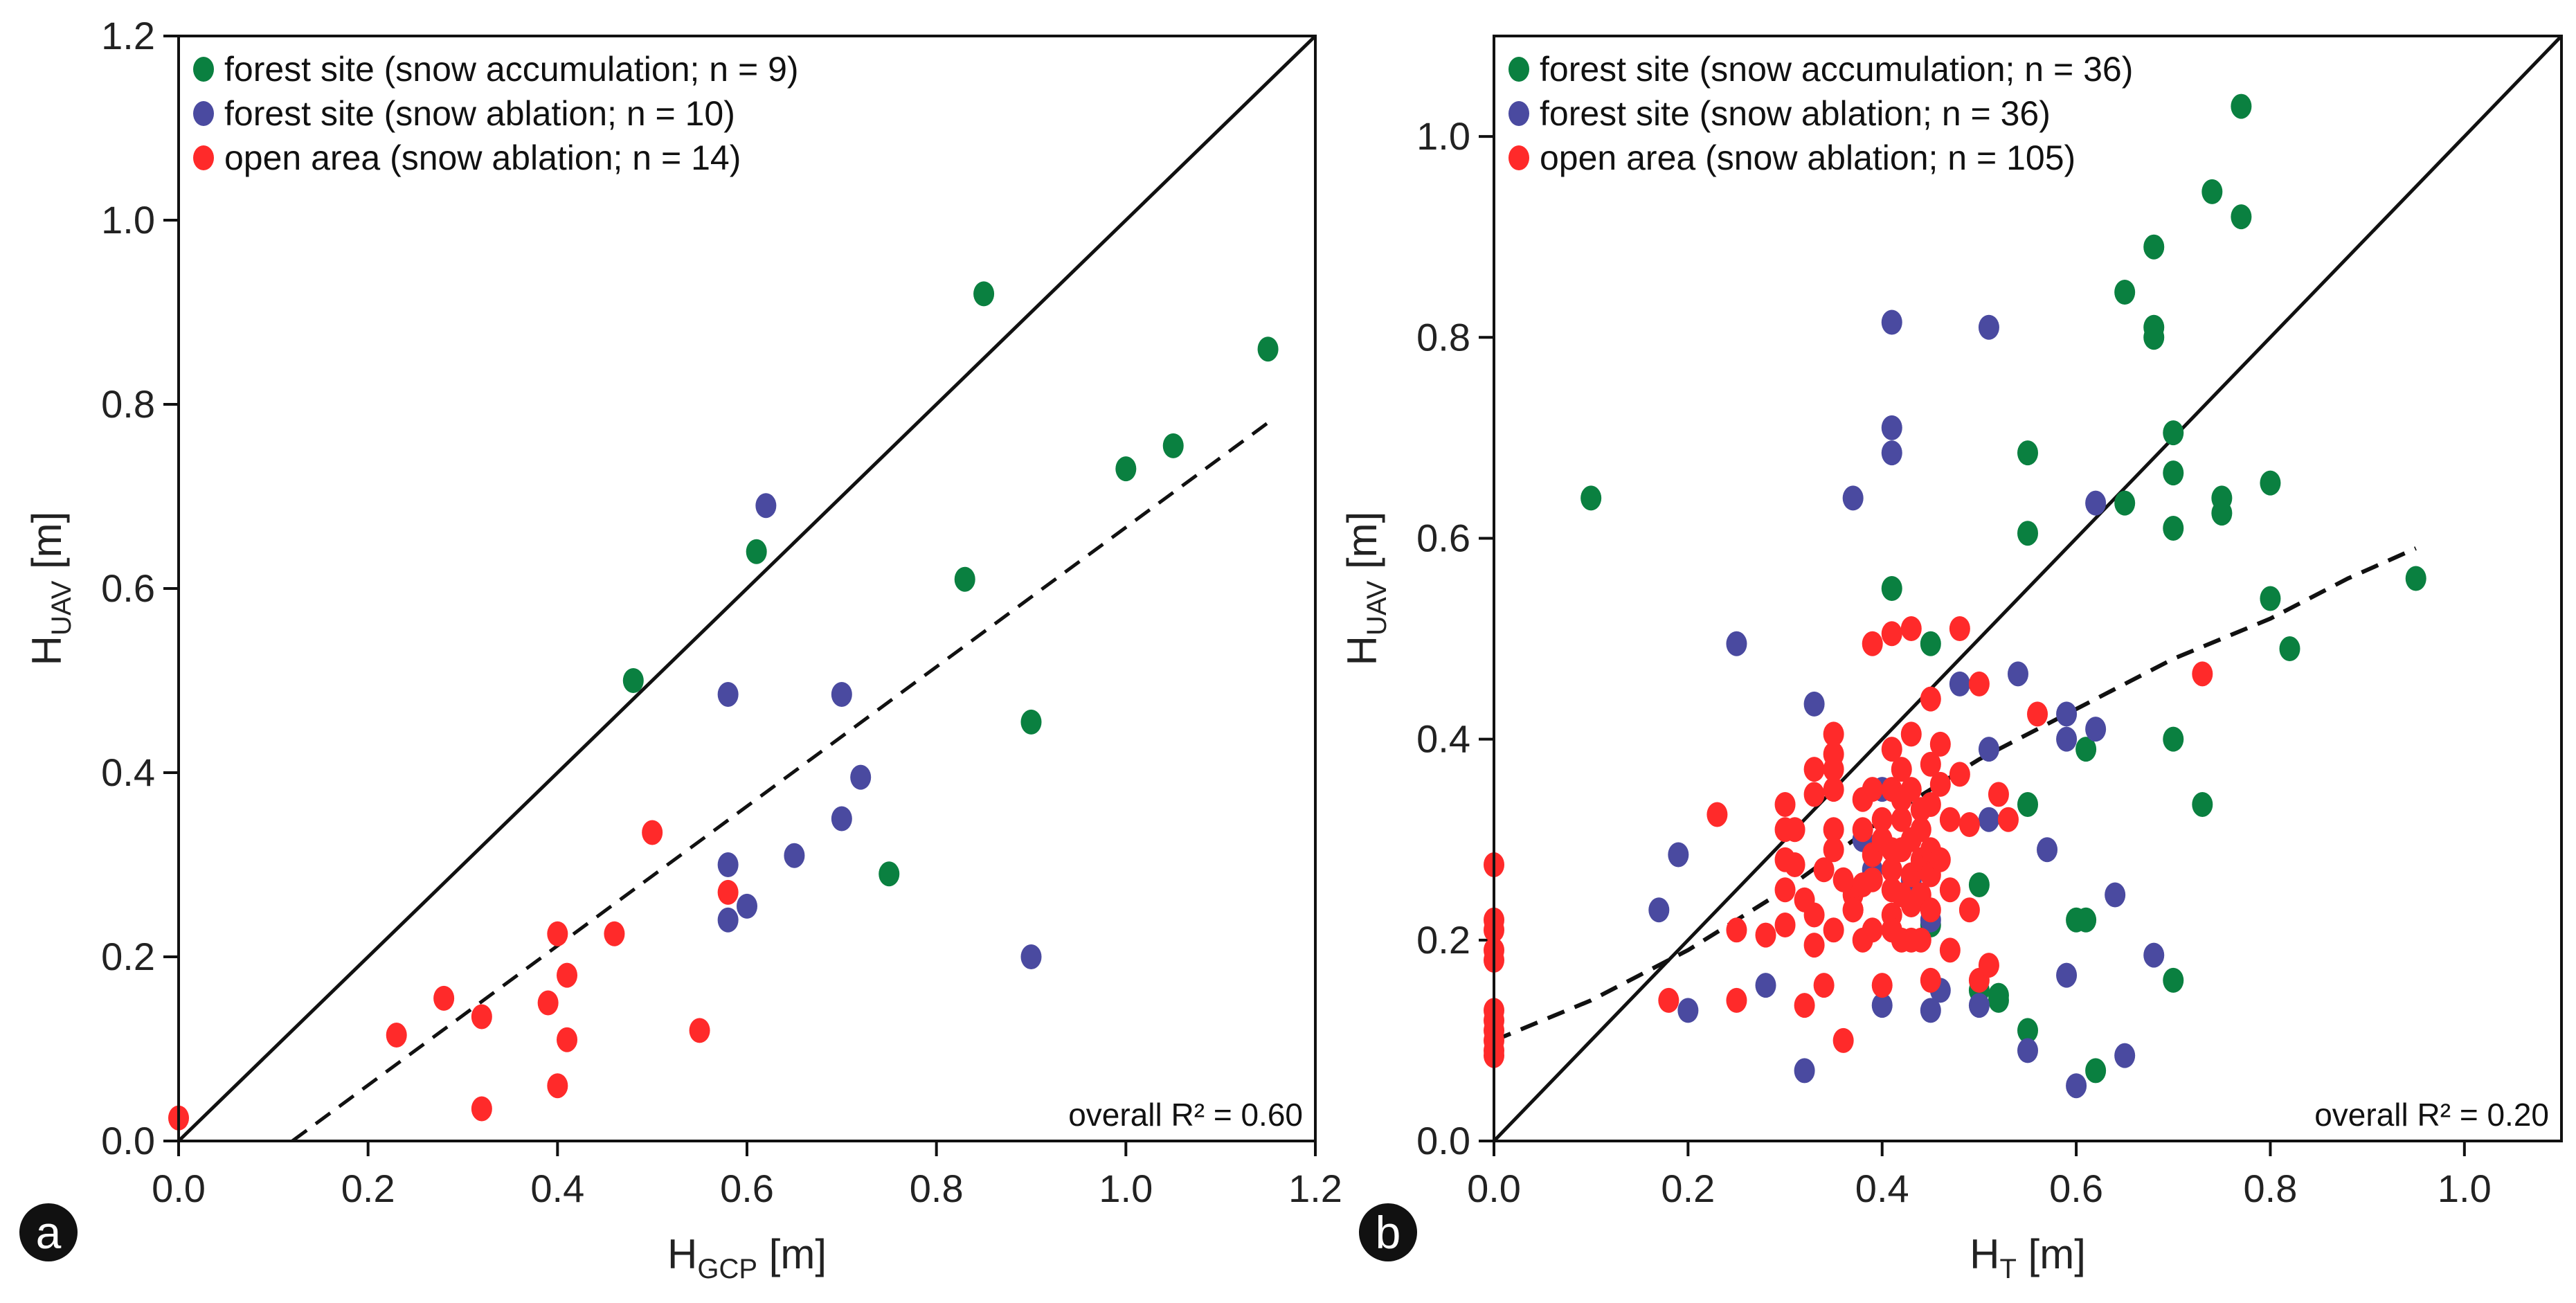 This screenshot has height=1303, width=2576. Describe the element at coordinates (937, 1188) in the screenshot. I see `panel-a-x-tick-label: 0.8` at that location.